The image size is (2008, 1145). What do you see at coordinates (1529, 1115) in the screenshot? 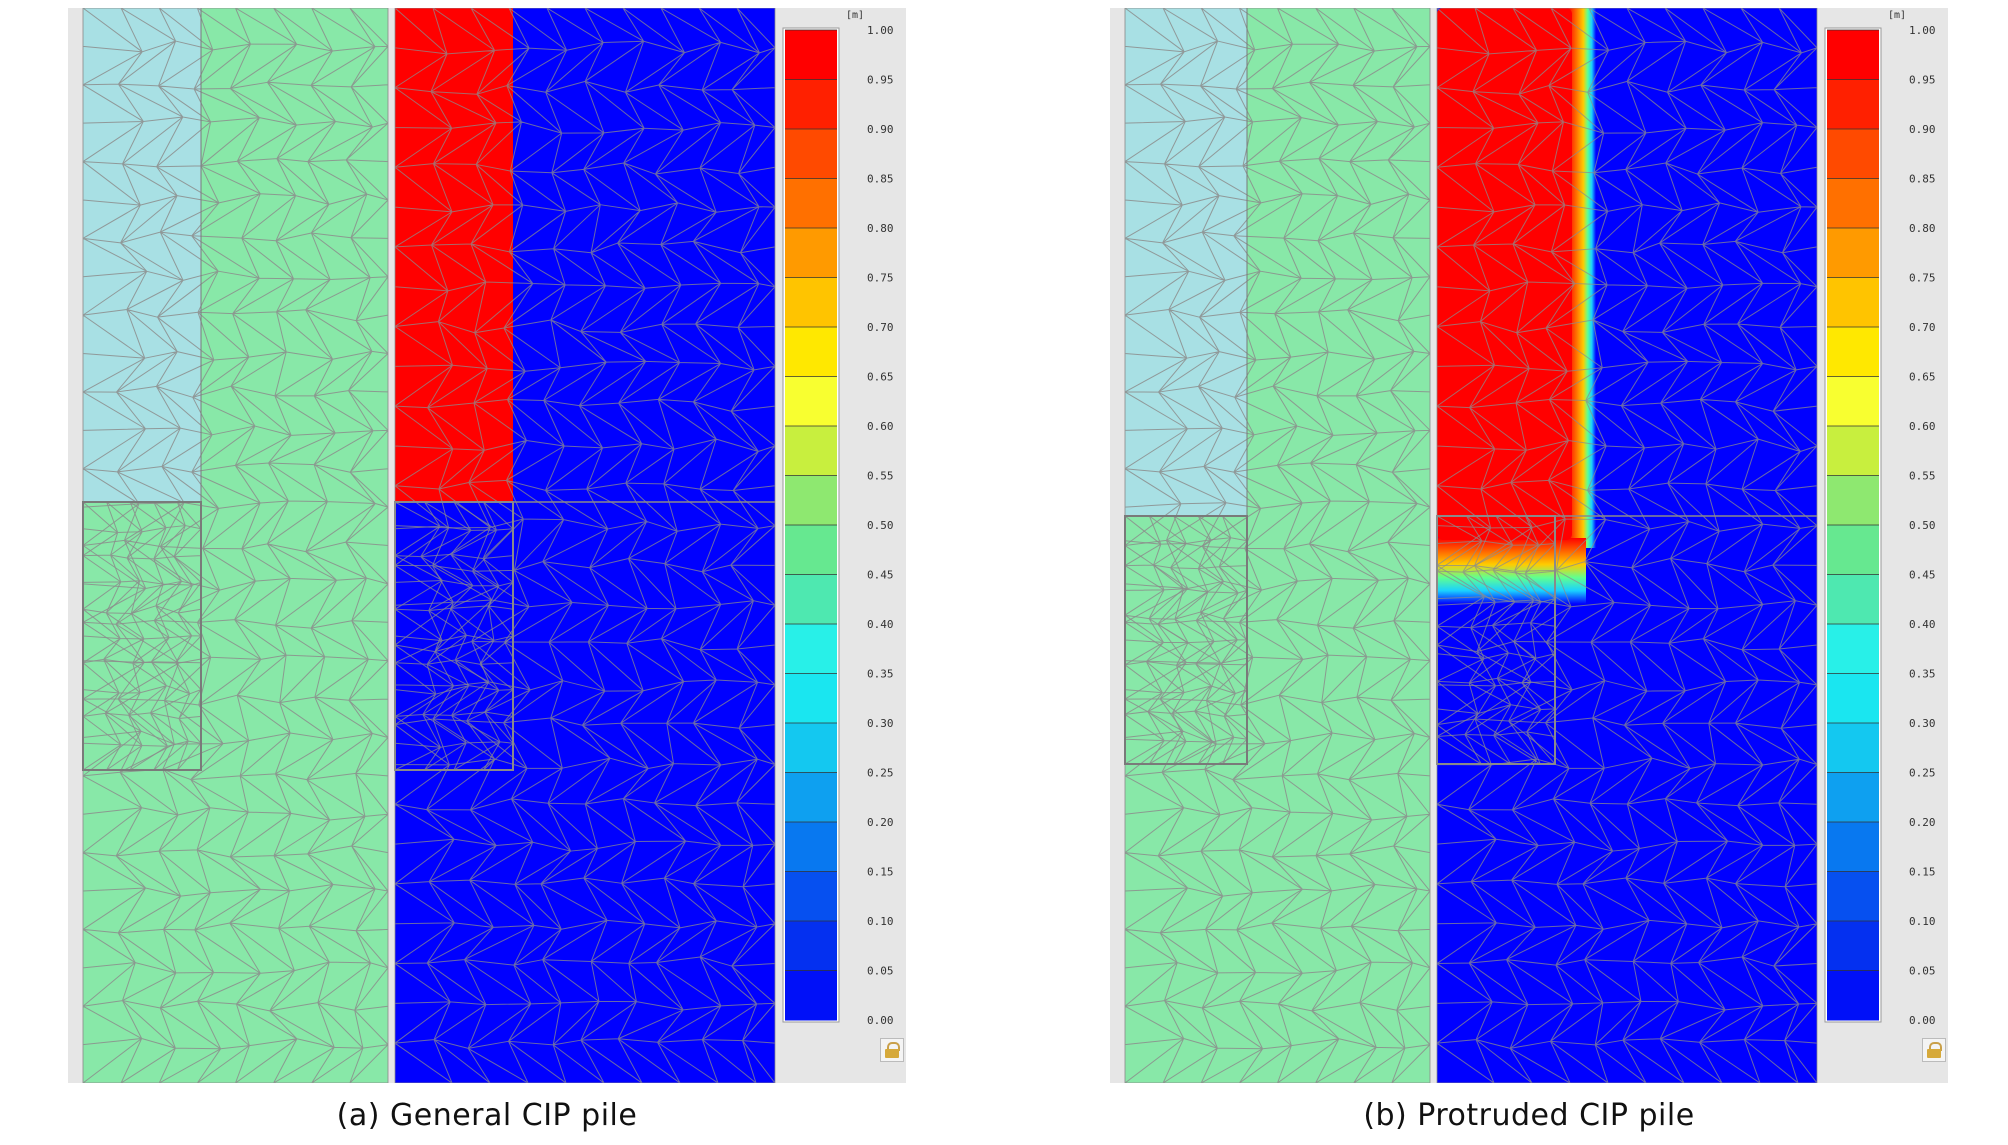
I see `caption-protruded-cip: (b) Protruded CIP pile` at bounding box center [1529, 1115].